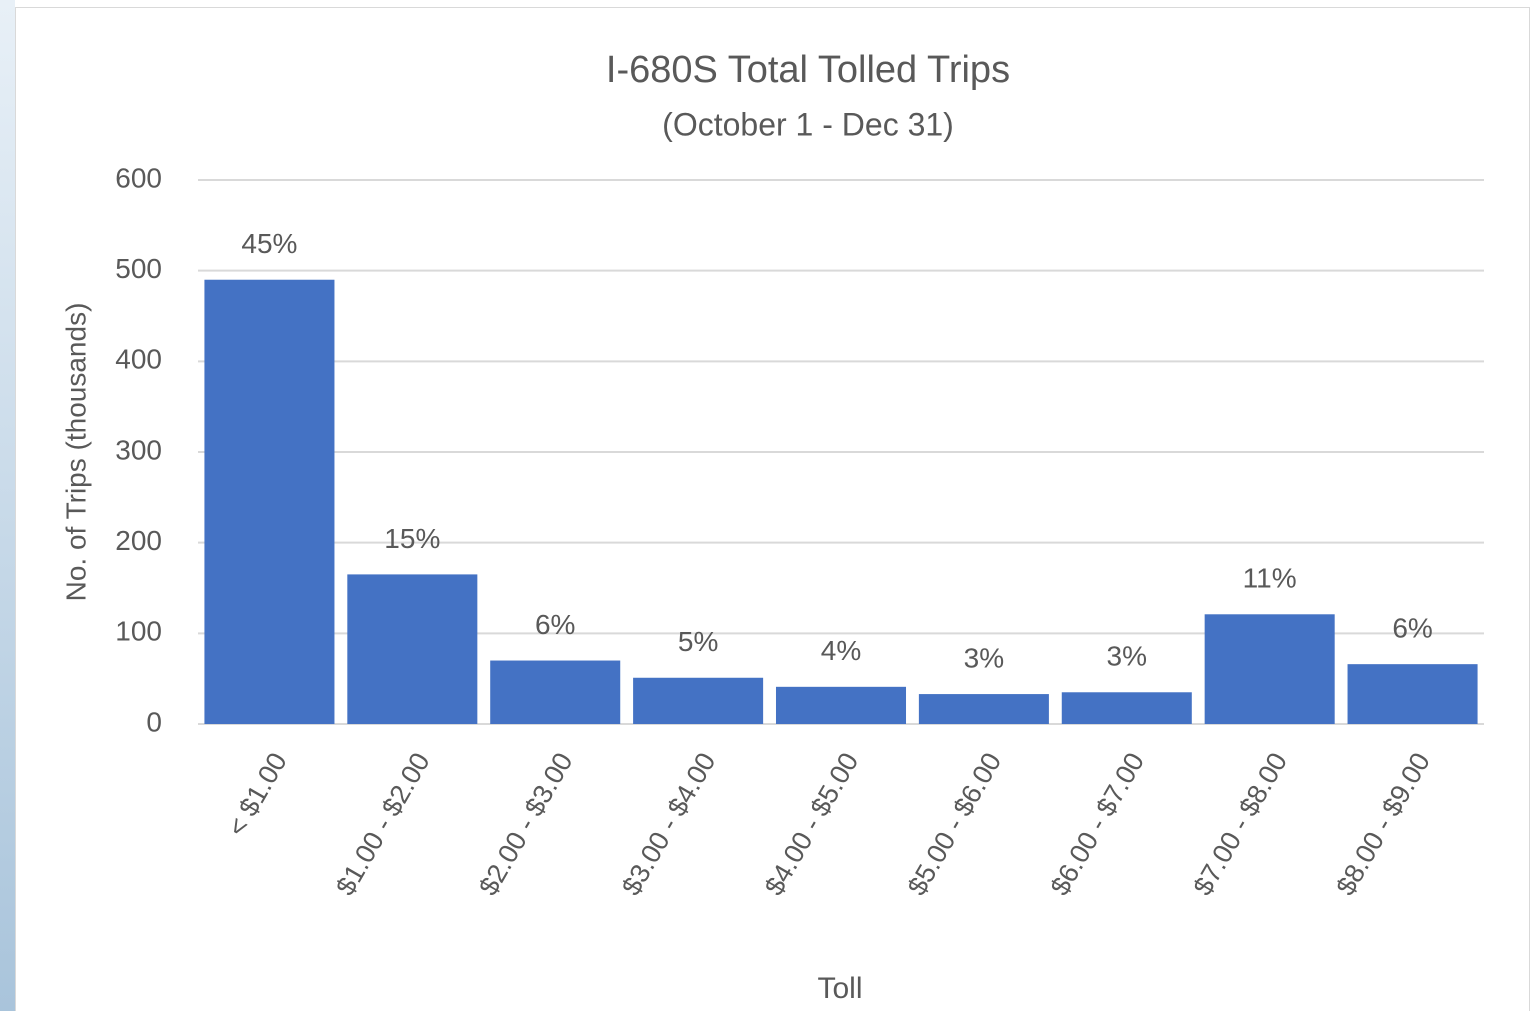  I want to click on chart-title: I-680S Total Tolled Trips, so click(808, 70).